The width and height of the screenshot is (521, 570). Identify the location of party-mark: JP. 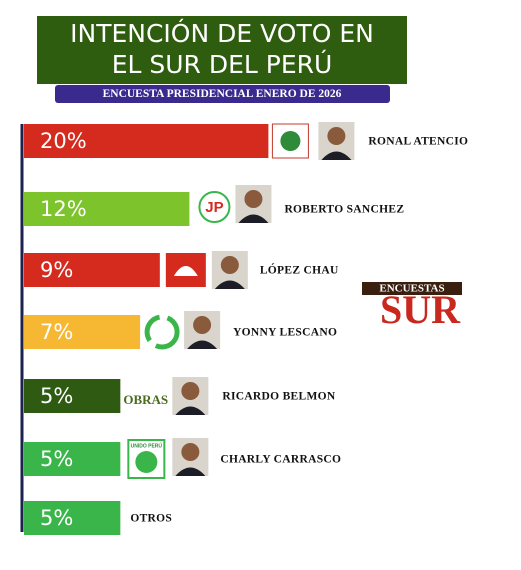
(214, 207).